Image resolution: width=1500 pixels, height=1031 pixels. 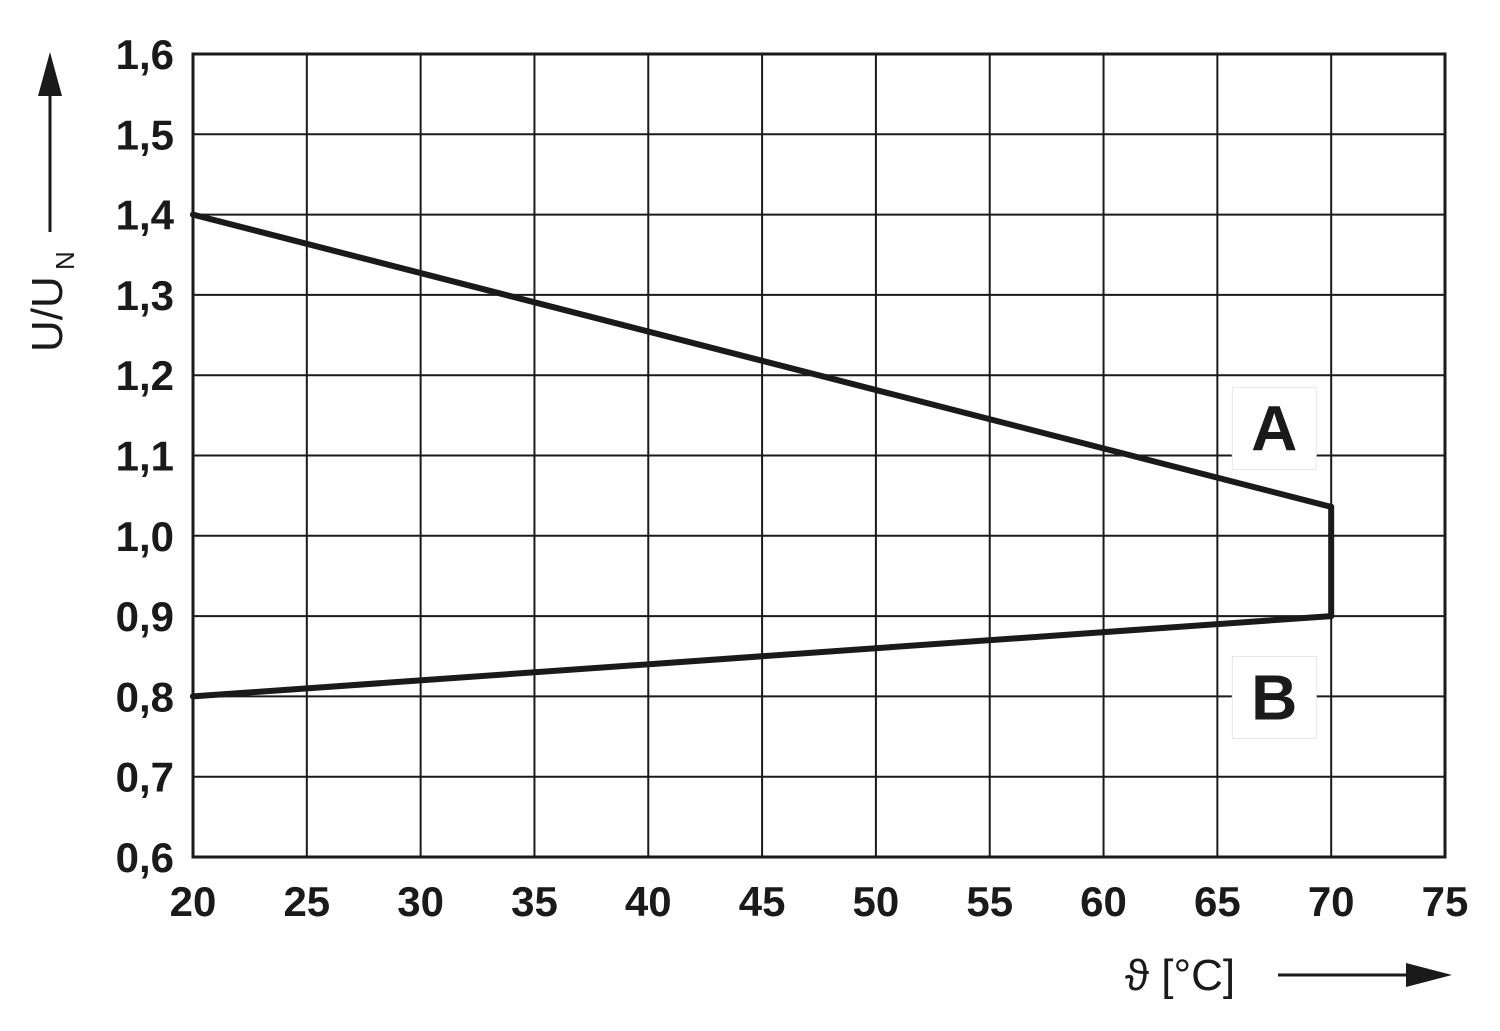 What do you see at coordinates (145, 375) in the screenshot?
I see `y-tick-label: 1,2` at bounding box center [145, 375].